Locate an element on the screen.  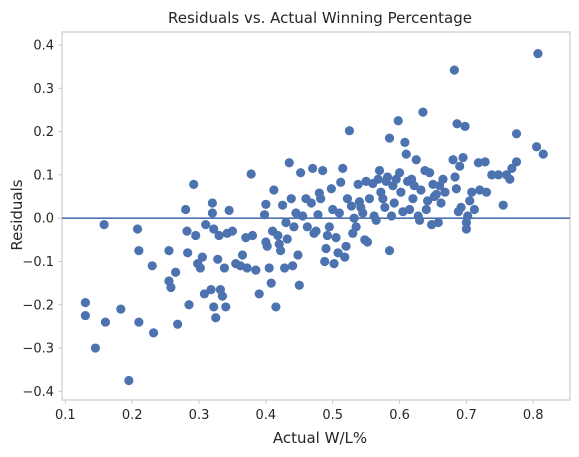
x-axis-title: Actual W/L% is located at coordinates (320, 438).